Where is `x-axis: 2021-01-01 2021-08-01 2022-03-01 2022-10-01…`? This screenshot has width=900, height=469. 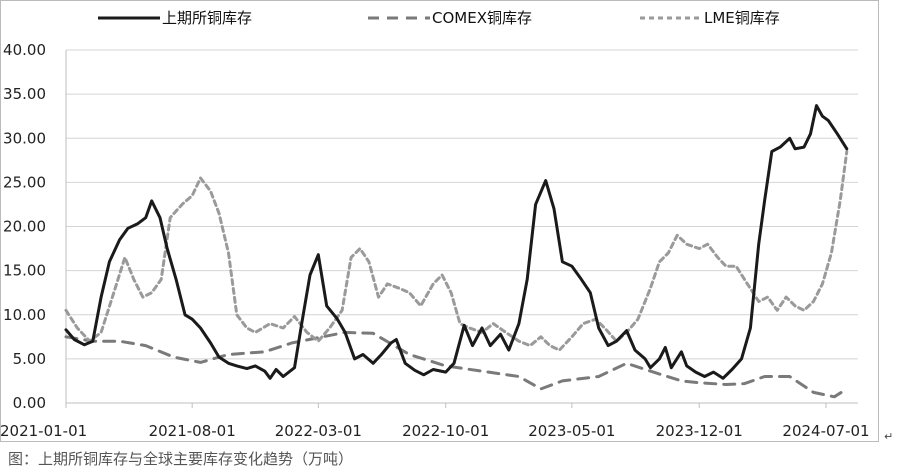 x-axis: 2021-01-01 2021-08-01 2022-03-01 2022-10-01… is located at coordinates (435, 421).